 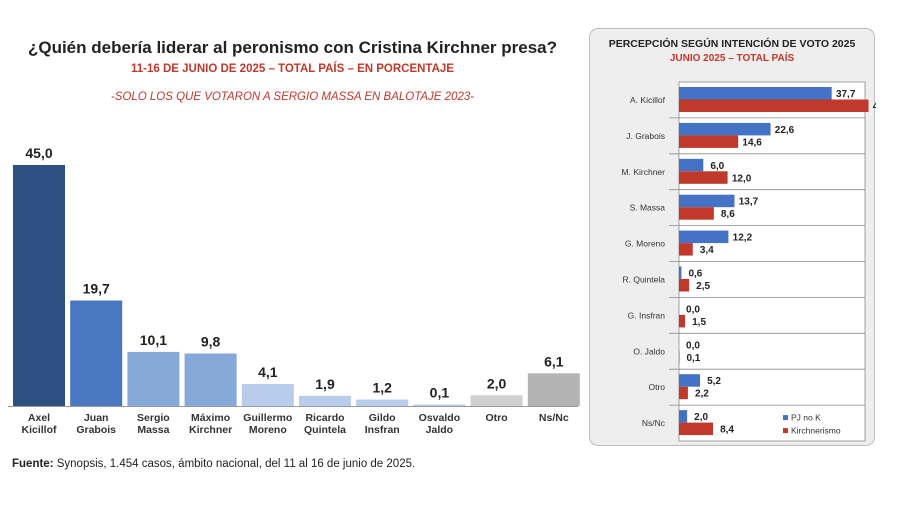 I want to click on bar-value-label: 14,6, so click(x=752, y=142).